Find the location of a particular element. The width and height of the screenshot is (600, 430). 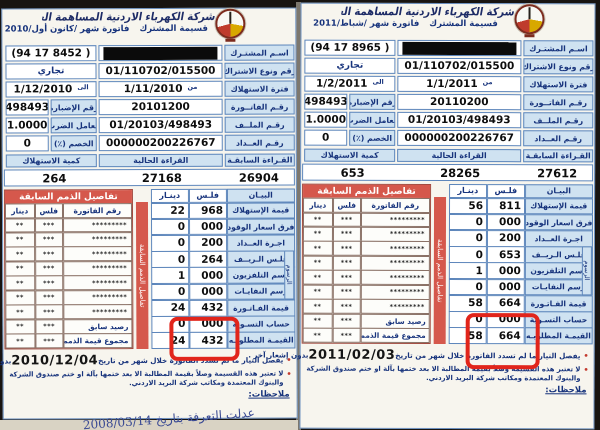

subscriber-name-row: اسـم المشتـرك (94 17 8452 ) is located at coordinates (149, 53).